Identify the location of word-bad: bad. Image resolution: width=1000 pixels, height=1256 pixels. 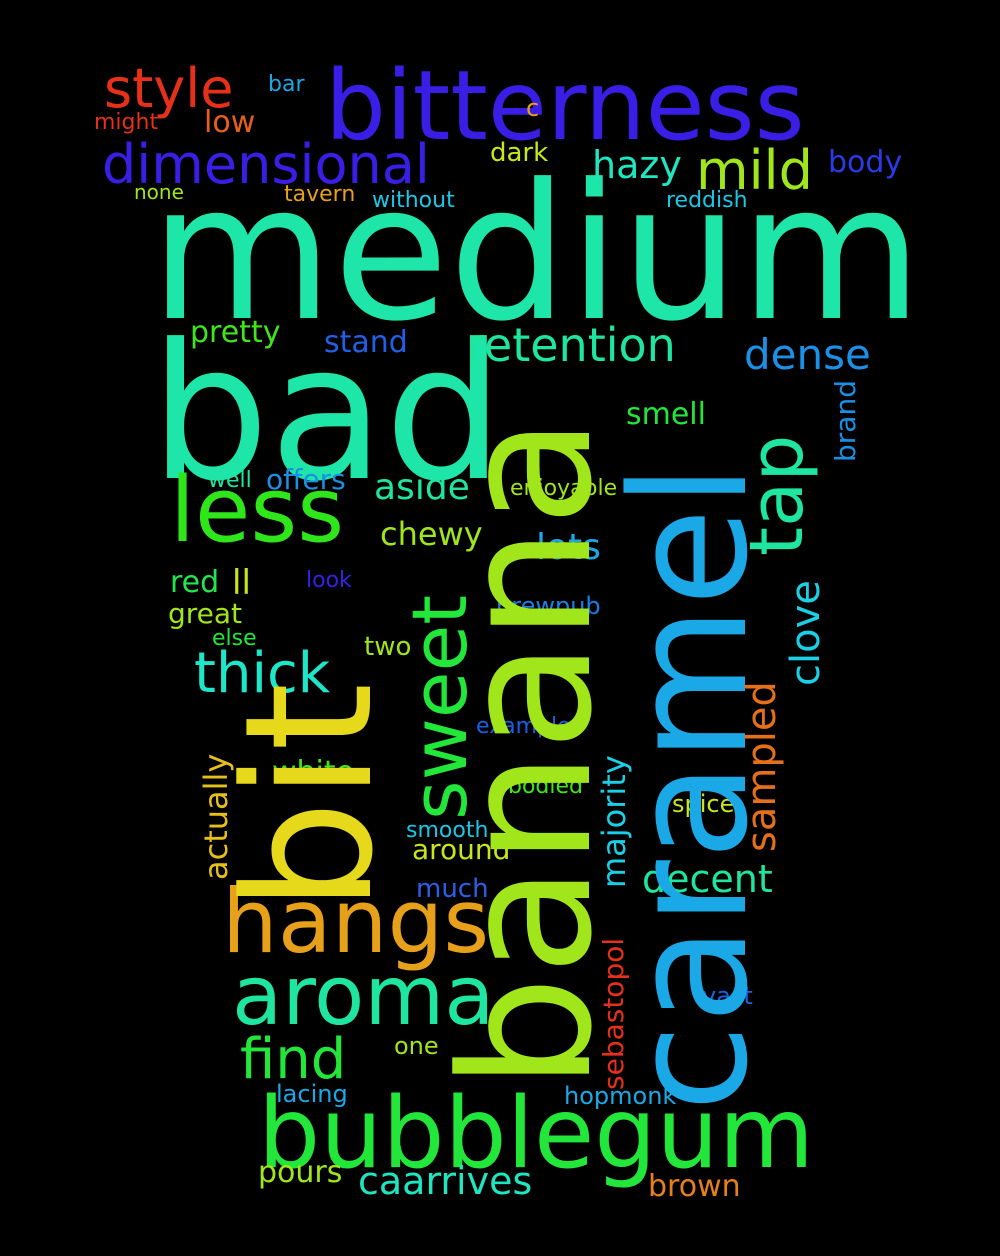
(327, 413).